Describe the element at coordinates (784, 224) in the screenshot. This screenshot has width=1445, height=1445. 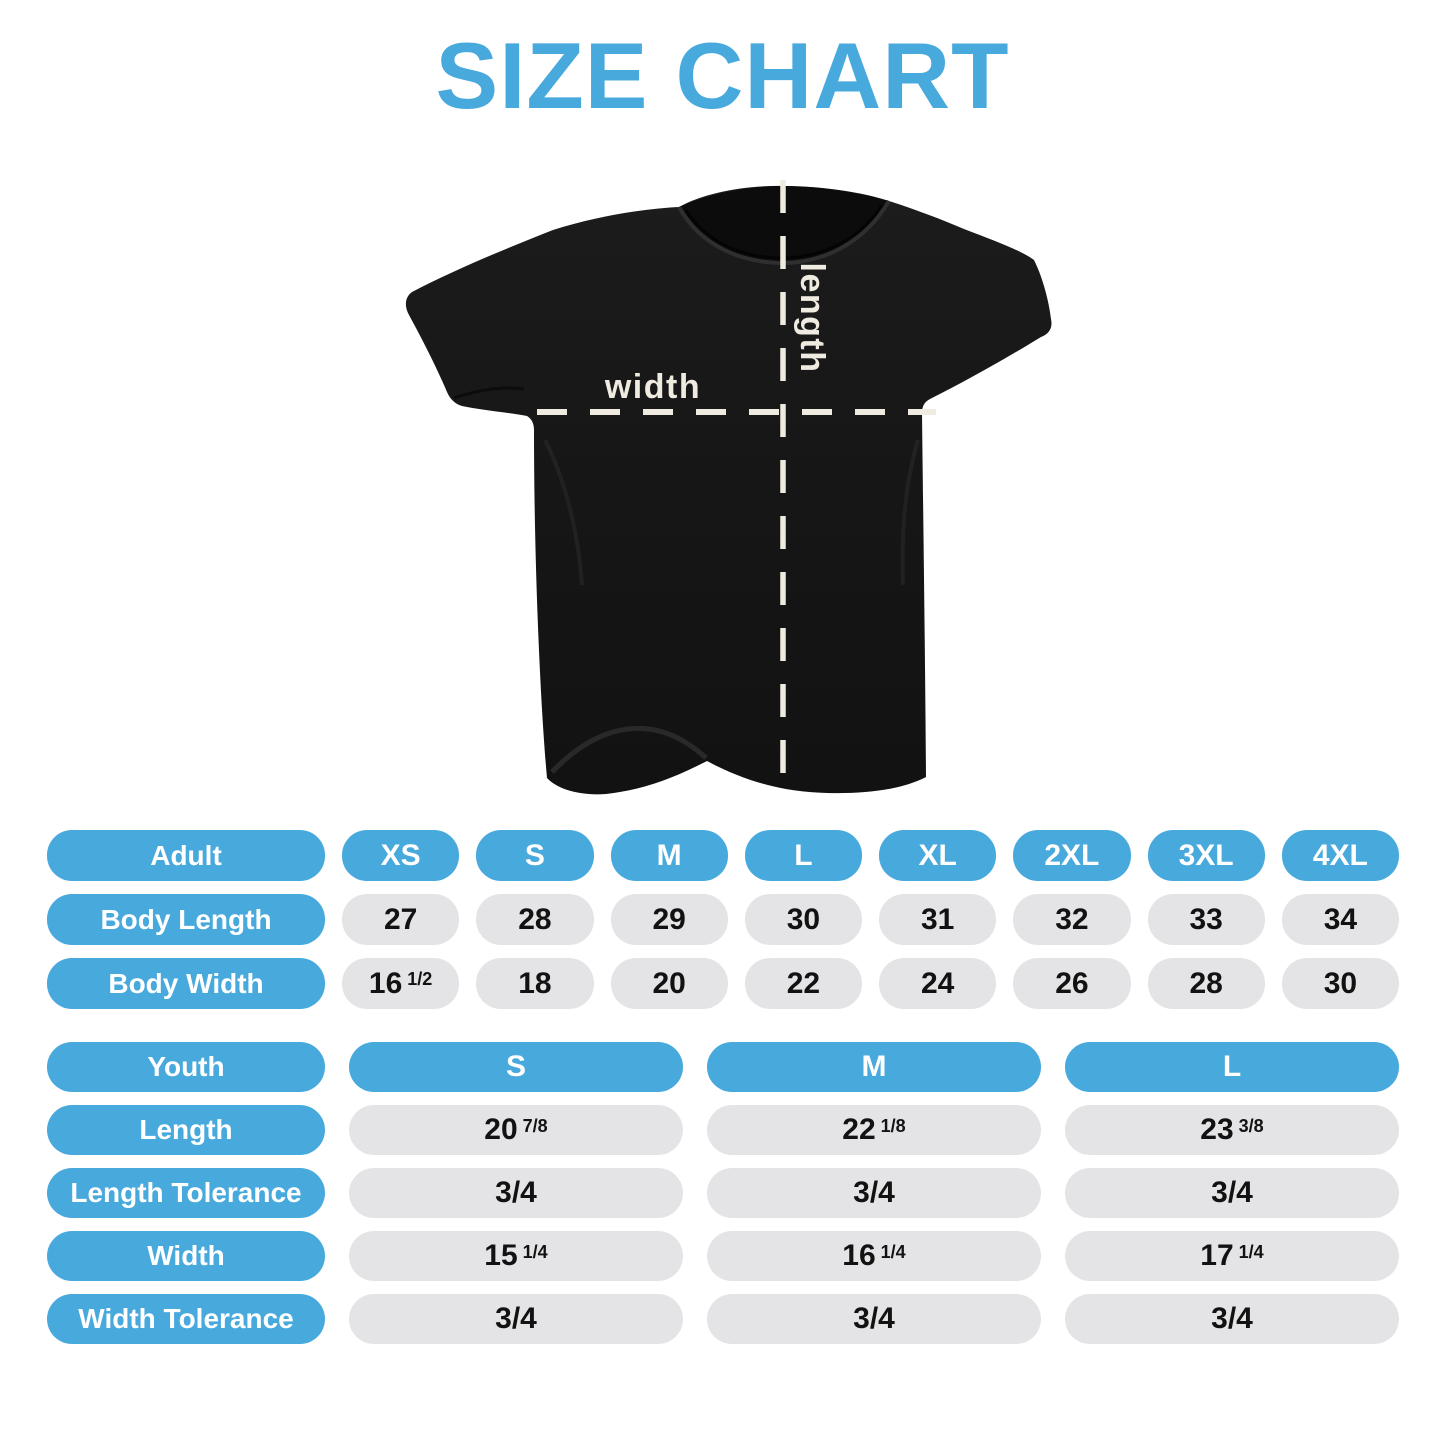
I see `tshirt-collar` at that location.